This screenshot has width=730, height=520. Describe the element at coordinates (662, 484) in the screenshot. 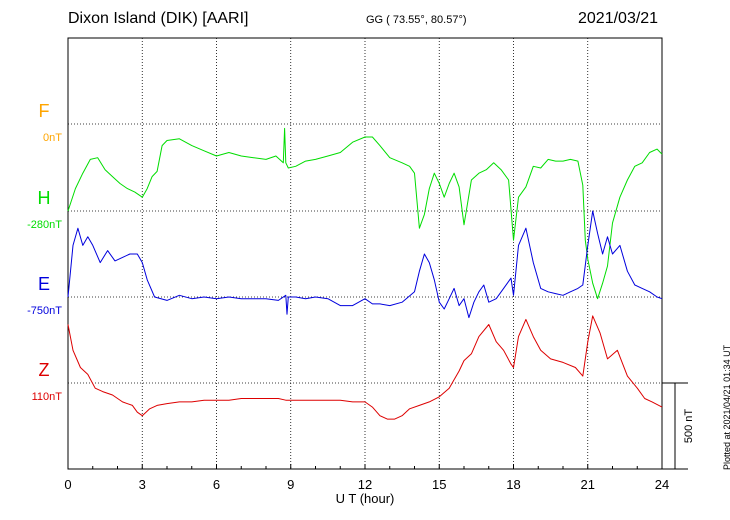

I see `x-tick-label: 24` at that location.